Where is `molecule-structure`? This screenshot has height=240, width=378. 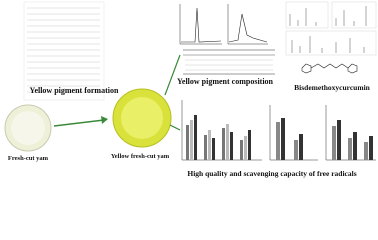 molecule-structure is located at coordinates (329, 68).